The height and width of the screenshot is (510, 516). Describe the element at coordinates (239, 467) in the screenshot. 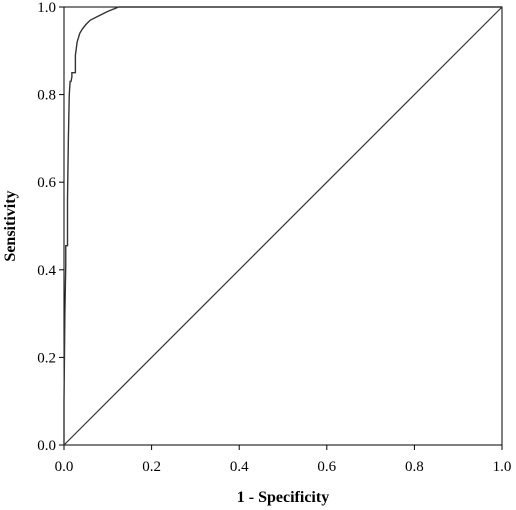

I see `x-tick-label: 0.4` at that location.